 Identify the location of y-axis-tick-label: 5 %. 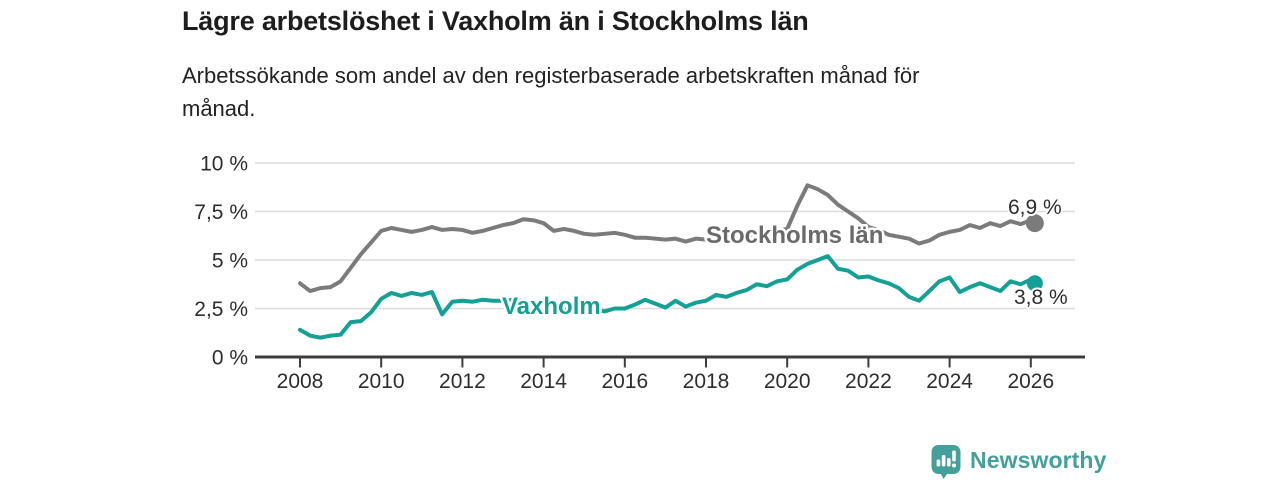
(230, 261).